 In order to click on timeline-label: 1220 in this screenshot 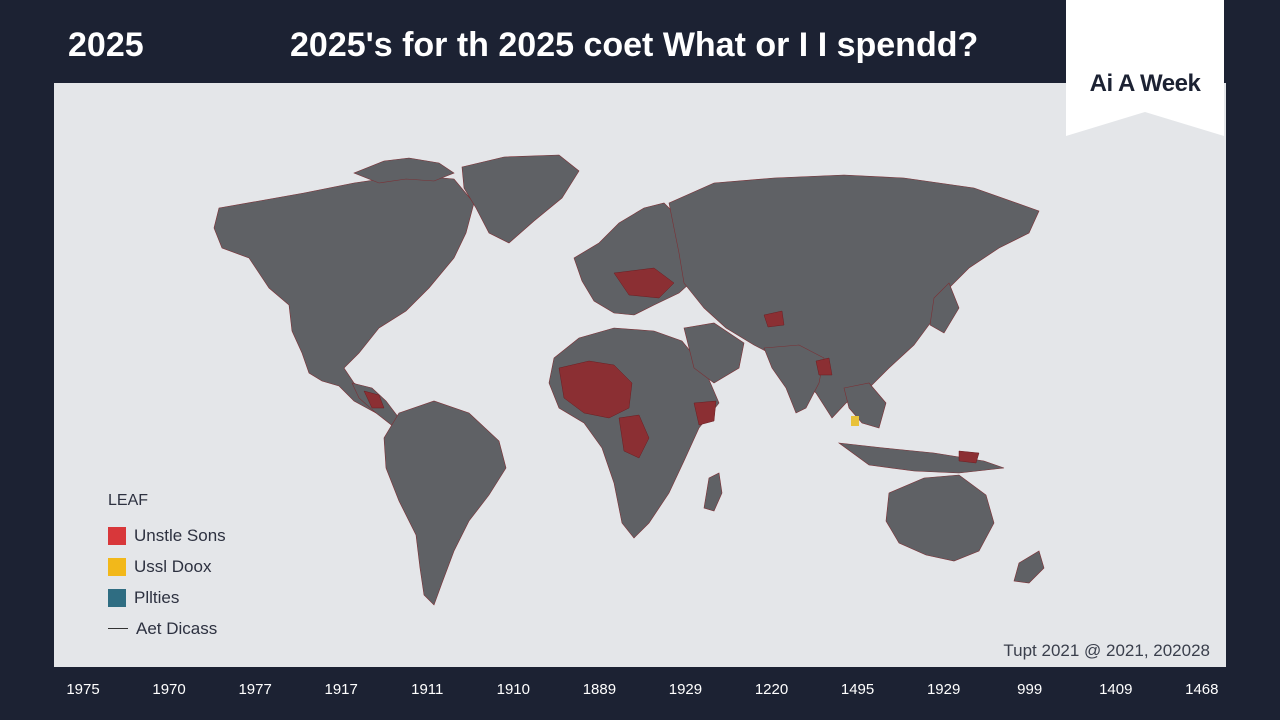, I will do `click(771, 689)`.